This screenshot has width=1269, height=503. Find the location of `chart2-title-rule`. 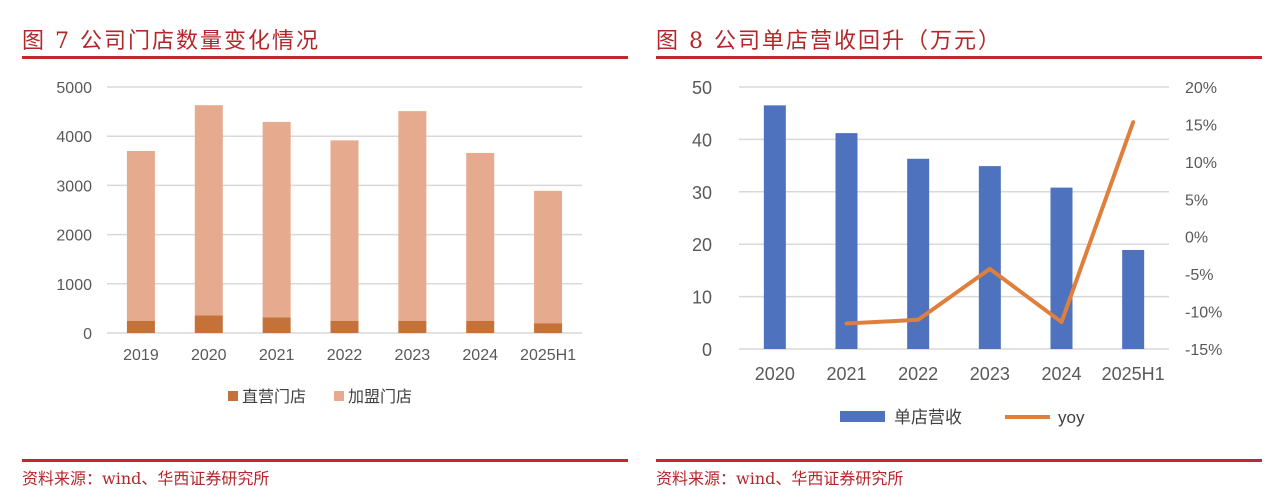

chart2-title-rule is located at coordinates (959, 57).